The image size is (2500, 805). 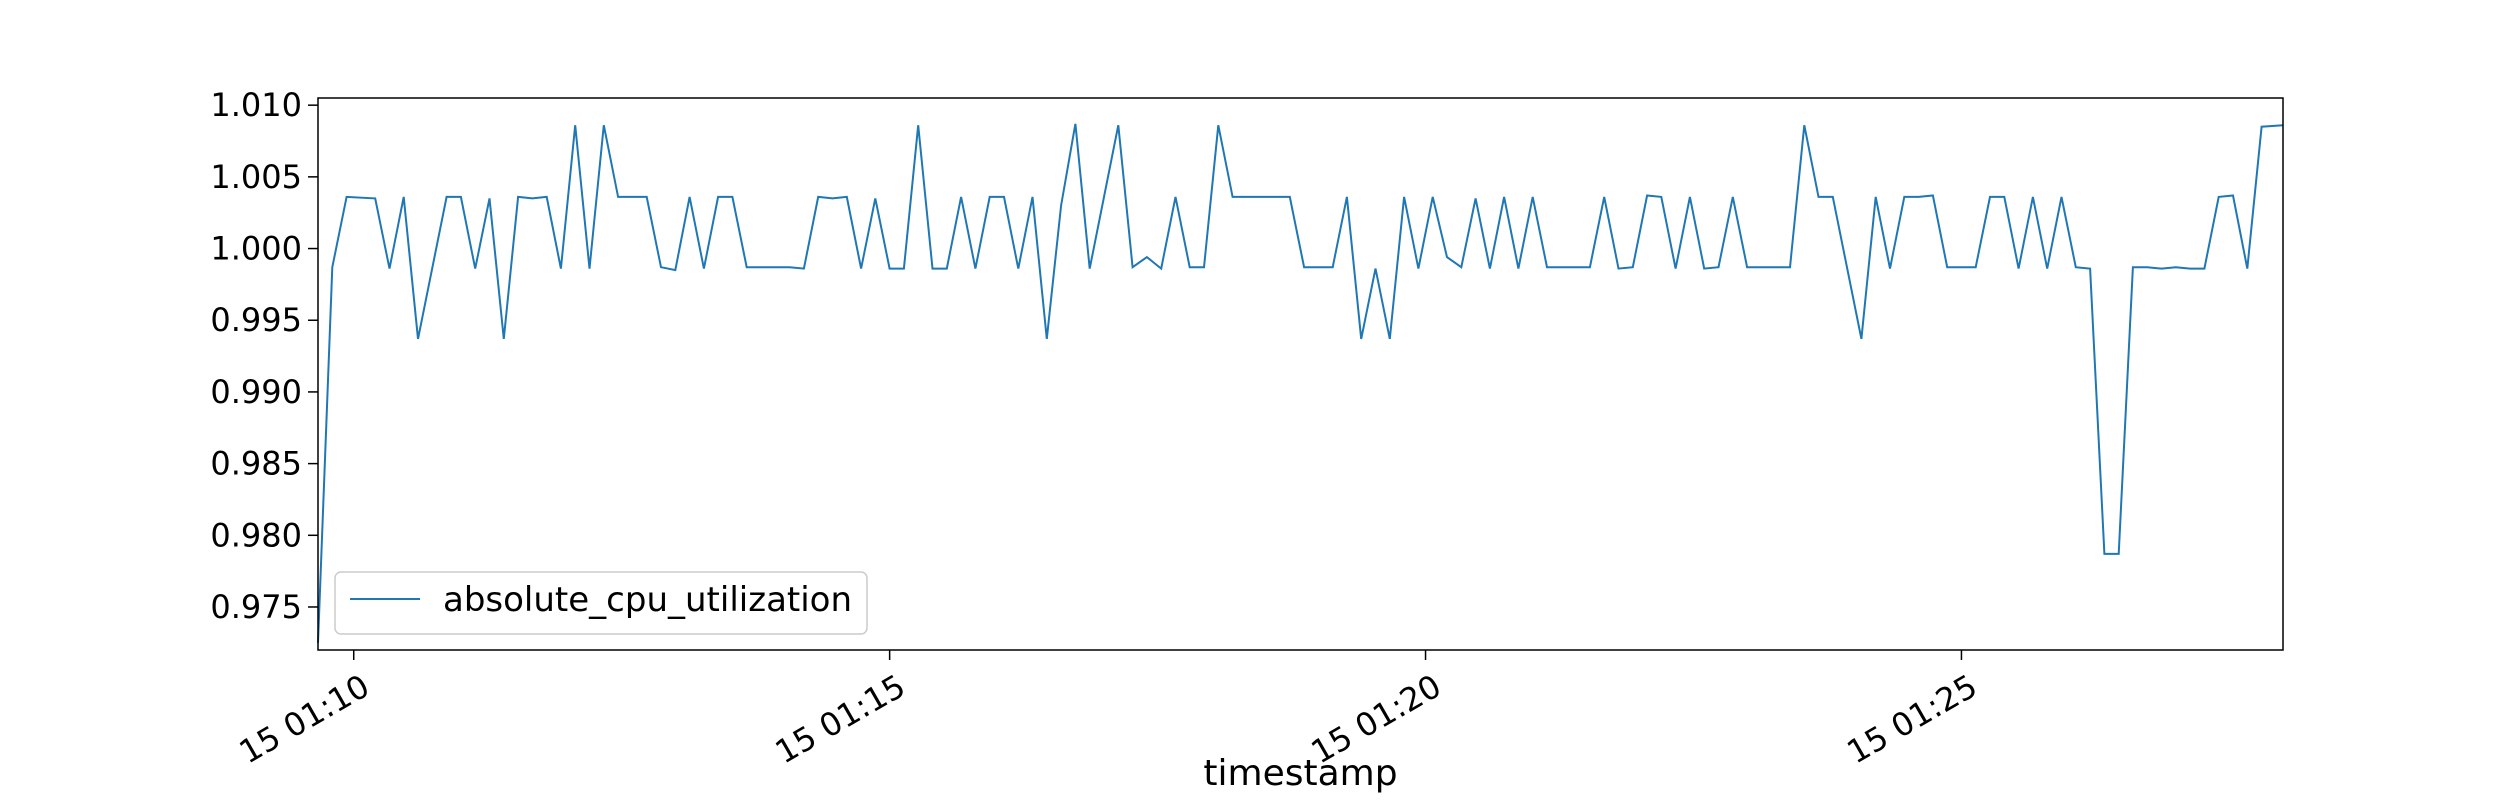 What do you see at coordinates (256, 249) in the screenshot?
I see `y-tick-label: 1.000` at bounding box center [256, 249].